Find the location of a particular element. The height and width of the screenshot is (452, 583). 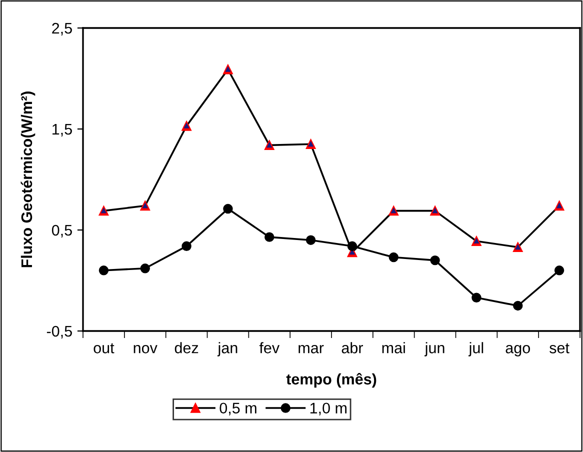

x-tick-label: fev is located at coordinates (269, 348).